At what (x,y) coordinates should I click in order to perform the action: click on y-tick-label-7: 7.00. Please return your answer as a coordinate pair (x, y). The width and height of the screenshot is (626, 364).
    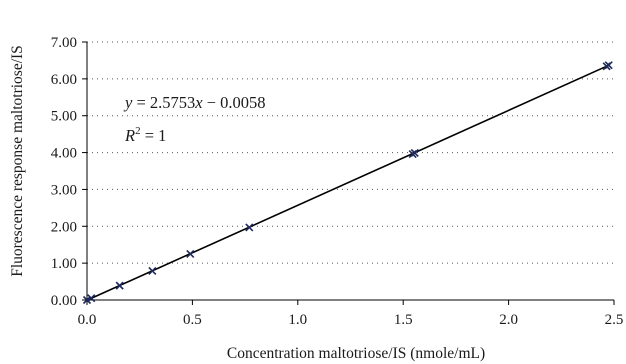
    Looking at the image, I should click on (64, 43).